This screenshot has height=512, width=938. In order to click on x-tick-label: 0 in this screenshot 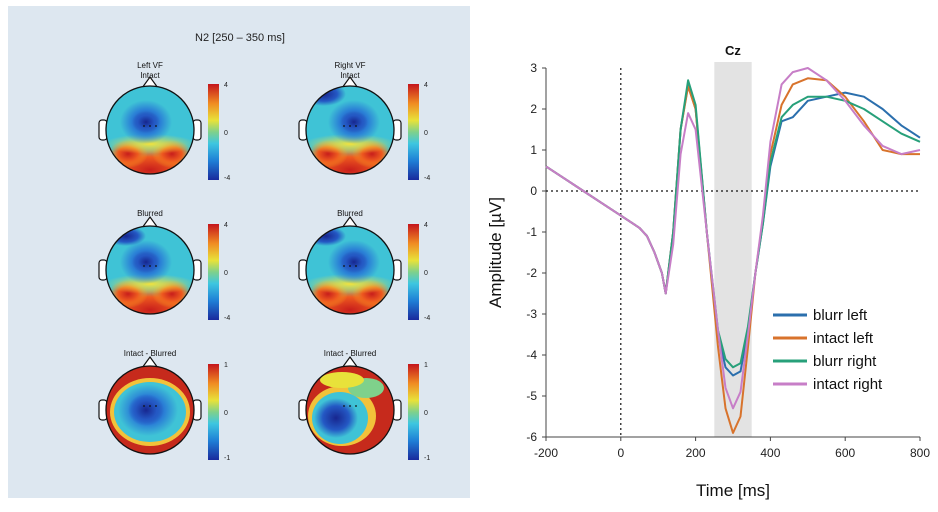, I will do `click(620, 453)`.